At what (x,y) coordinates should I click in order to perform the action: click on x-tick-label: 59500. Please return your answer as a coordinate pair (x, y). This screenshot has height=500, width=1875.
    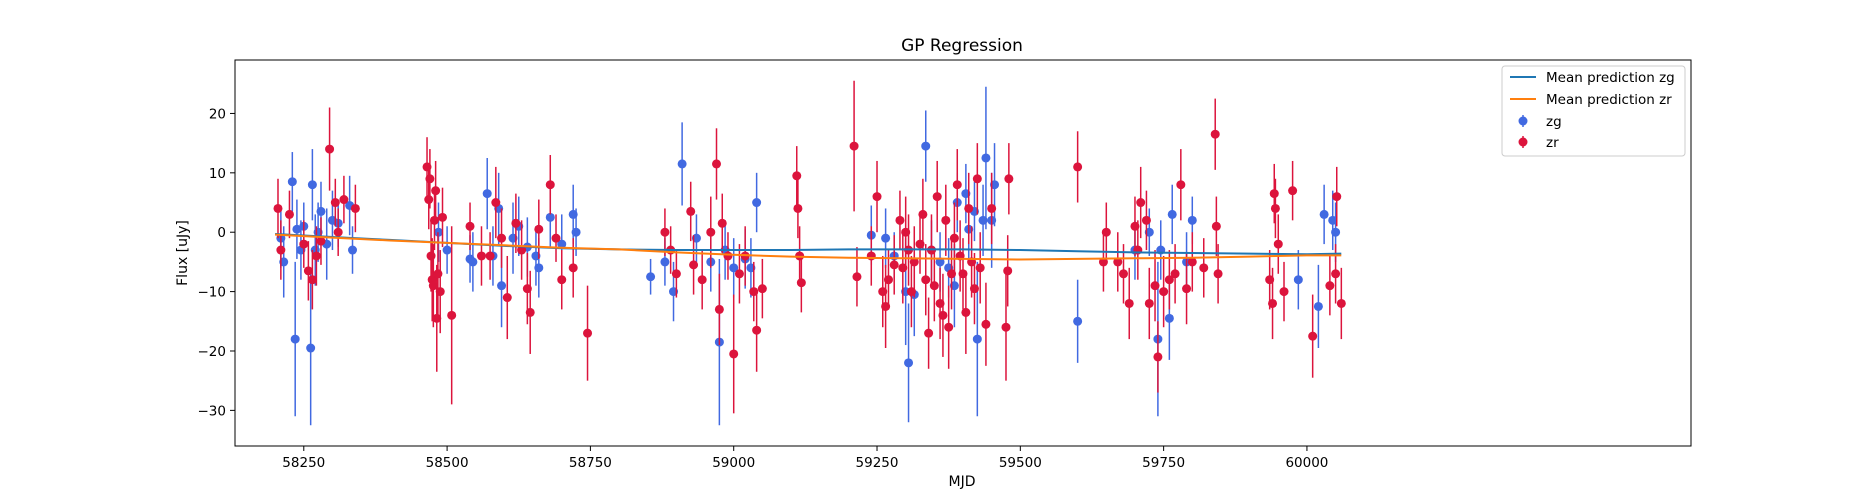
    Looking at the image, I should click on (1020, 463).